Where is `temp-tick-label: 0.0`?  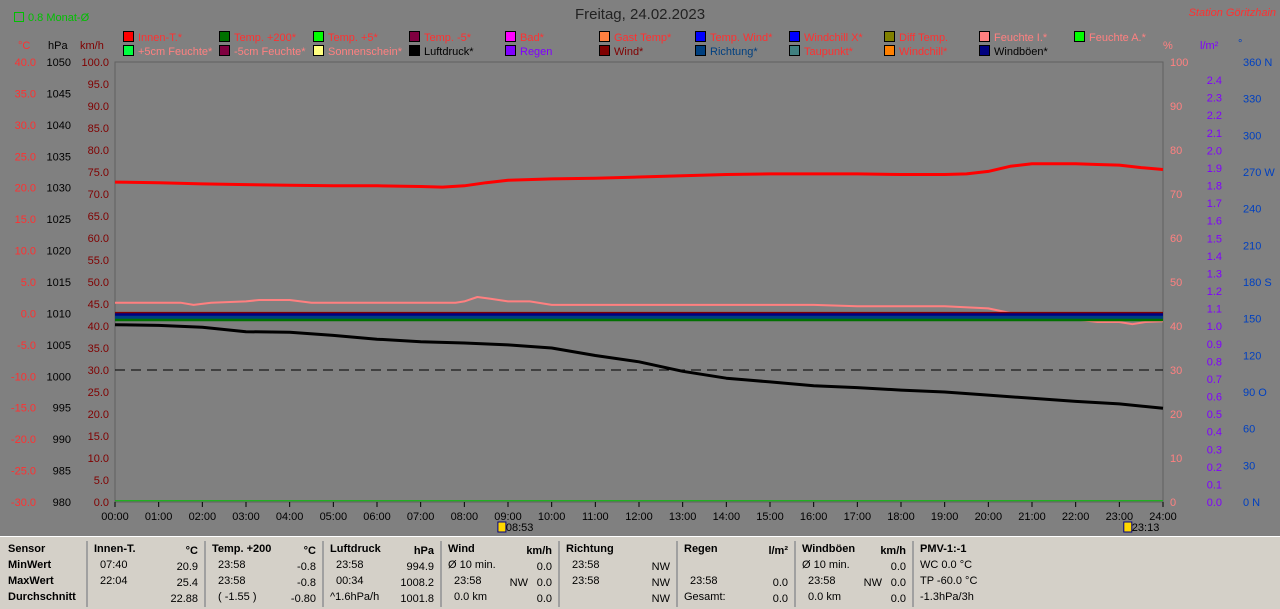
temp-tick-label: 0.0 is located at coordinates (28, 314).